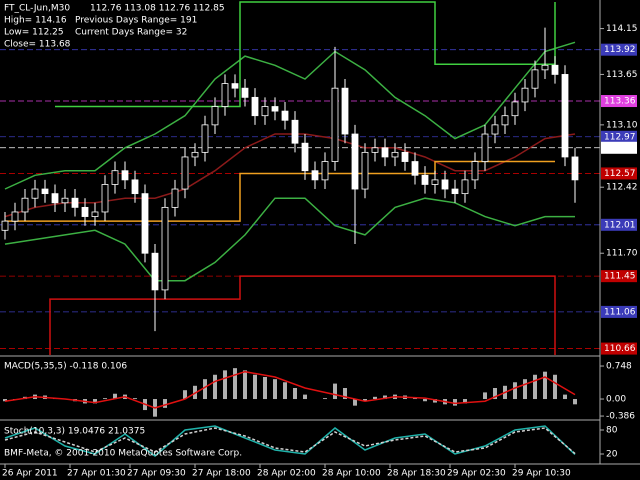  What do you see at coordinates (619, 367) in the screenshot?
I see `y-tick-label: 0.748` at bounding box center [619, 367].